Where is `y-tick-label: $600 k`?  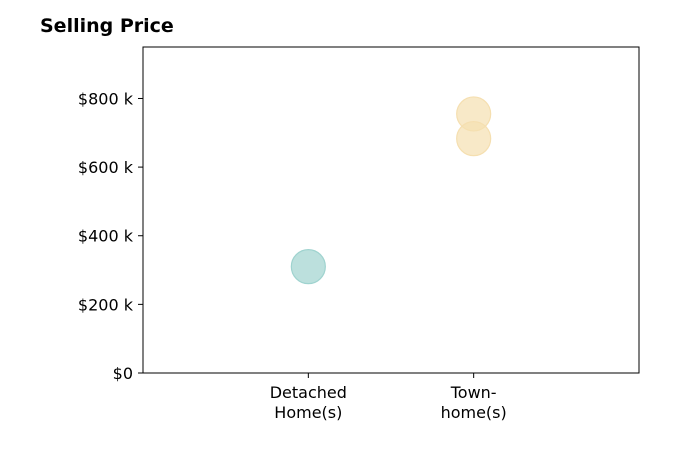 y-tick-label: $600 k is located at coordinates (106, 167).